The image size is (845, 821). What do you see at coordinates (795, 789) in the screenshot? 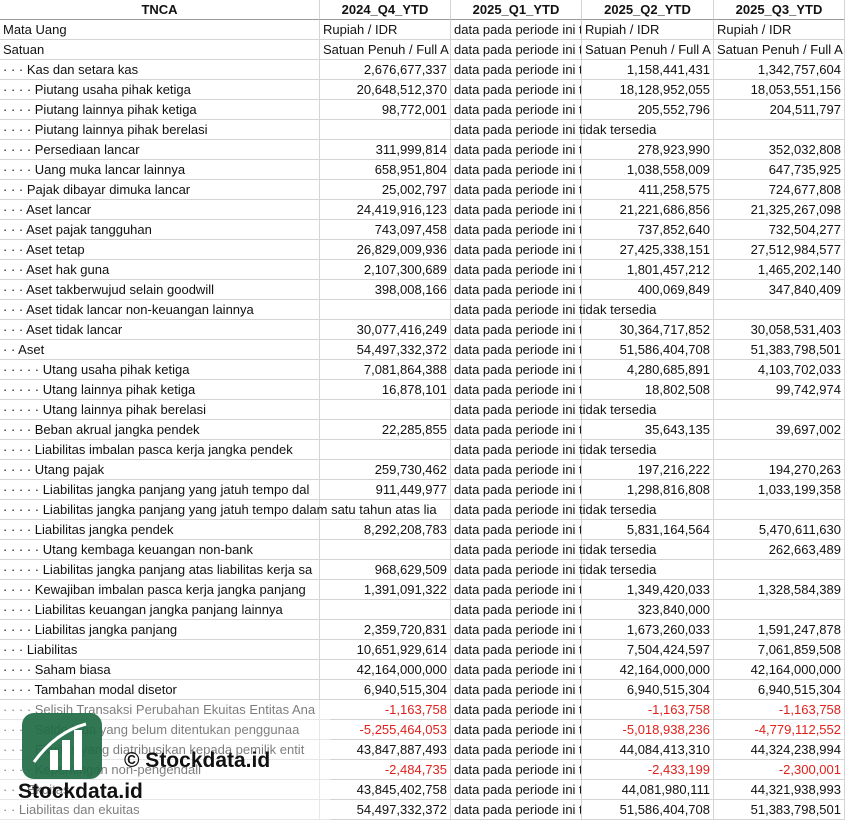
I see `cell-value: 44,321,938,993` at bounding box center [795, 789].